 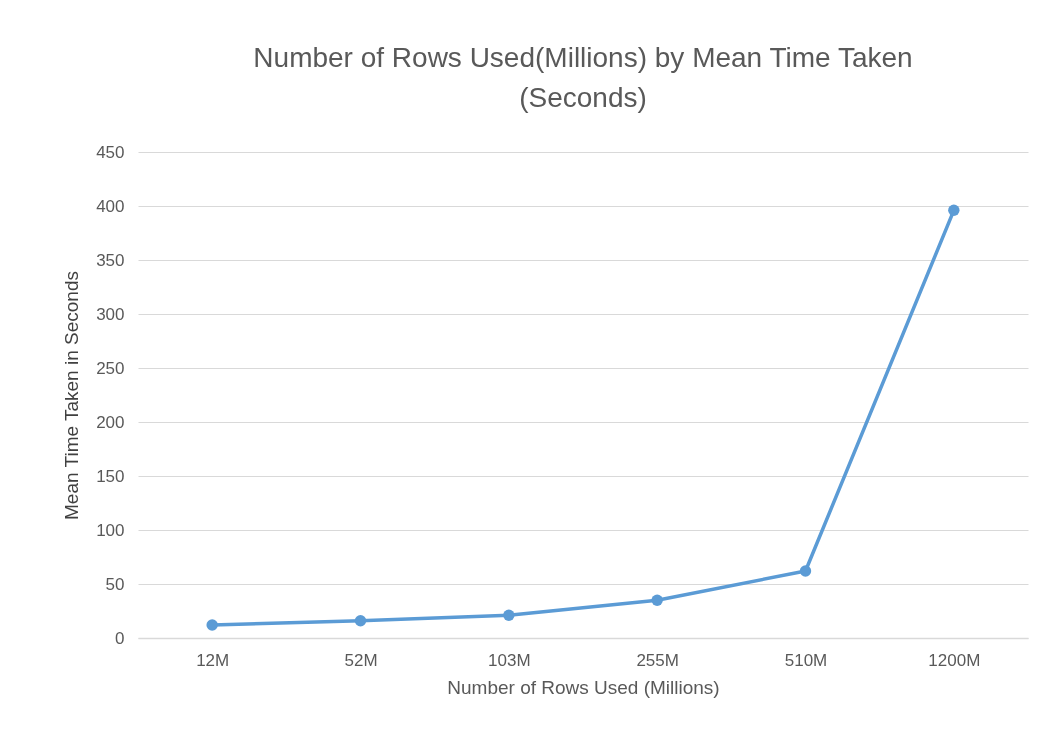 What do you see at coordinates (110, 260) in the screenshot?
I see `y-tick-label: 350` at bounding box center [110, 260].